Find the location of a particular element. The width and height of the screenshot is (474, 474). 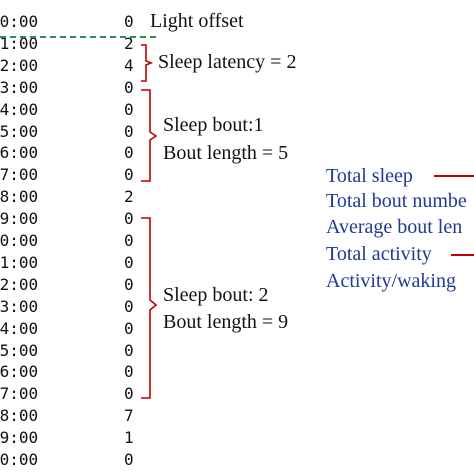

sleep-bout-2-bracket is located at coordinates (149, 308).